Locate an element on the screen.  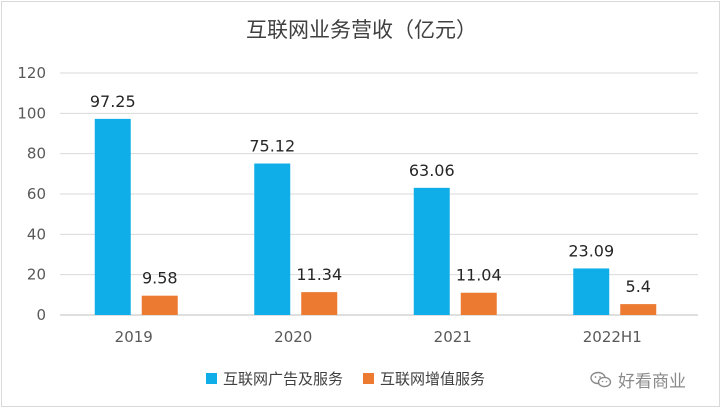
bar-value-added-2019 is located at coordinates (159, 305).